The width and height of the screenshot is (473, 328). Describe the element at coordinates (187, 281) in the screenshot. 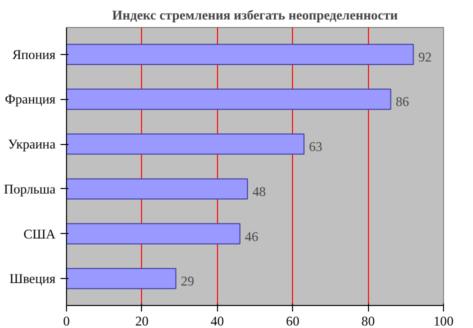

I see `data-label: 29` at that location.